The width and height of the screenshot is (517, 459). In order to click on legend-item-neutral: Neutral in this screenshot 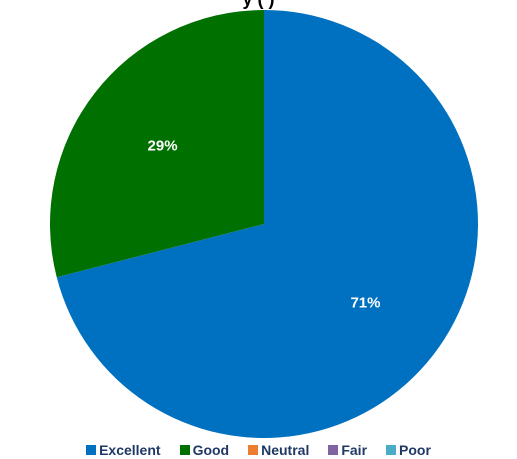, I will do `click(278, 450)`.